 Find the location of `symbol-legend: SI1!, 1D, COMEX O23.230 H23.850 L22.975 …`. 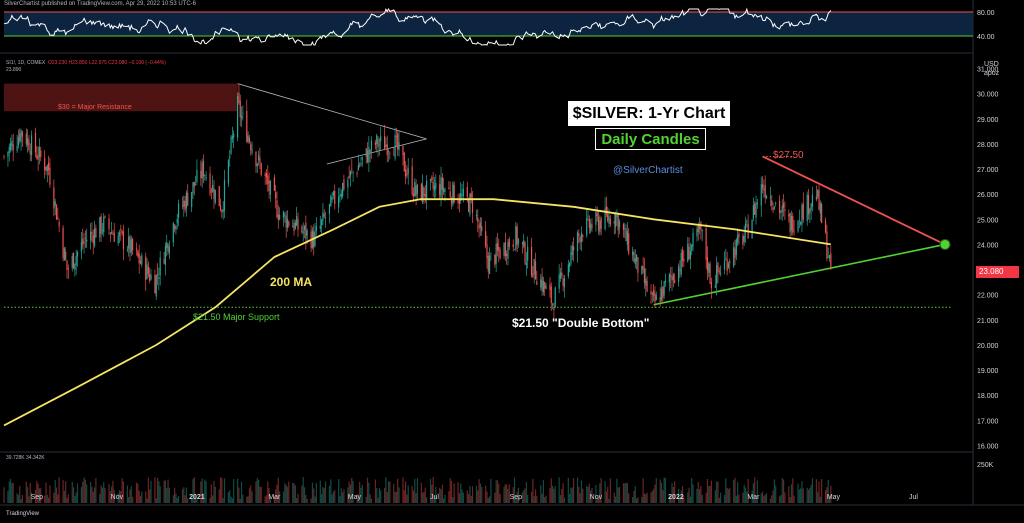

symbol-legend: SI1!, 1D, COMEX O23.230 H23.850 L22.975 … is located at coordinates (86, 63).